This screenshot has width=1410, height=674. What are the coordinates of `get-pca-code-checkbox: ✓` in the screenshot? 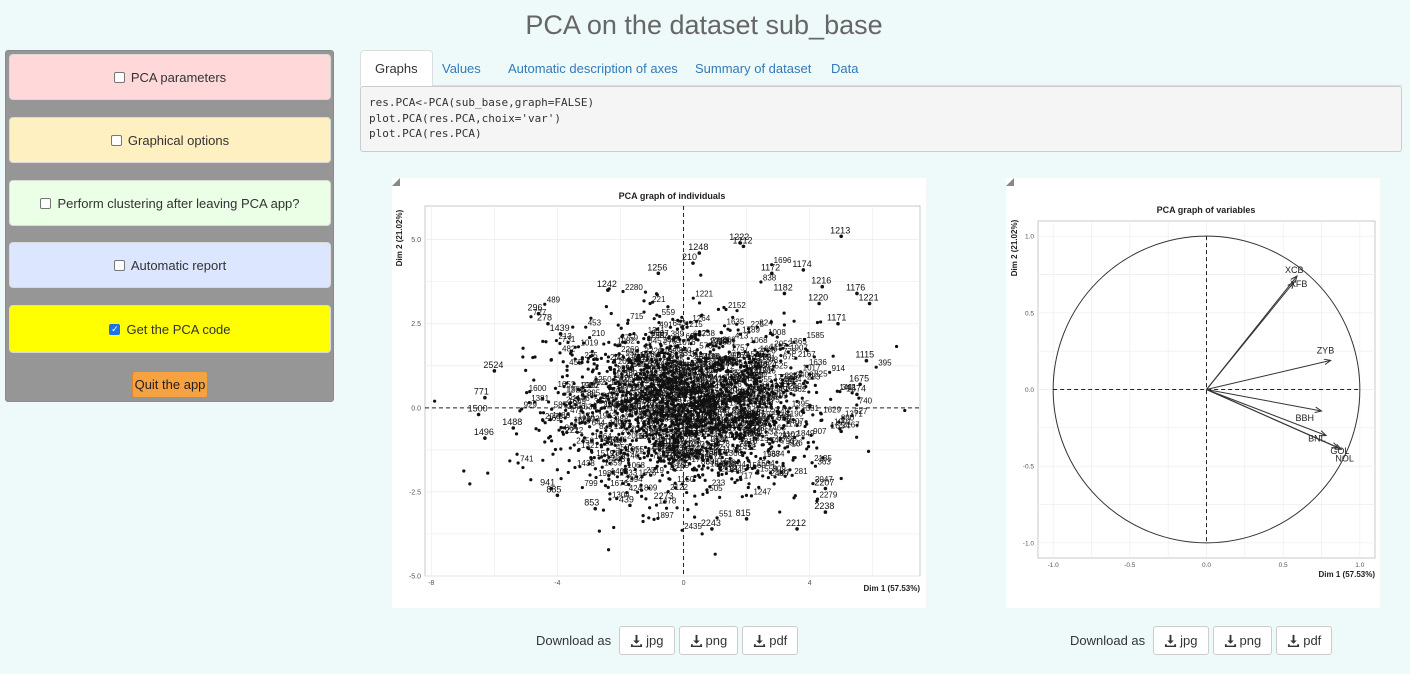 It's located at (115, 329).